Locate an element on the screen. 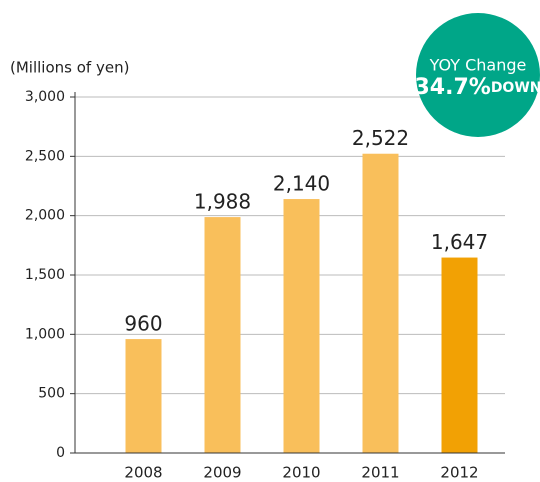 This screenshot has height=482, width=540. y-tick-label: 1,500 is located at coordinates (45, 275).